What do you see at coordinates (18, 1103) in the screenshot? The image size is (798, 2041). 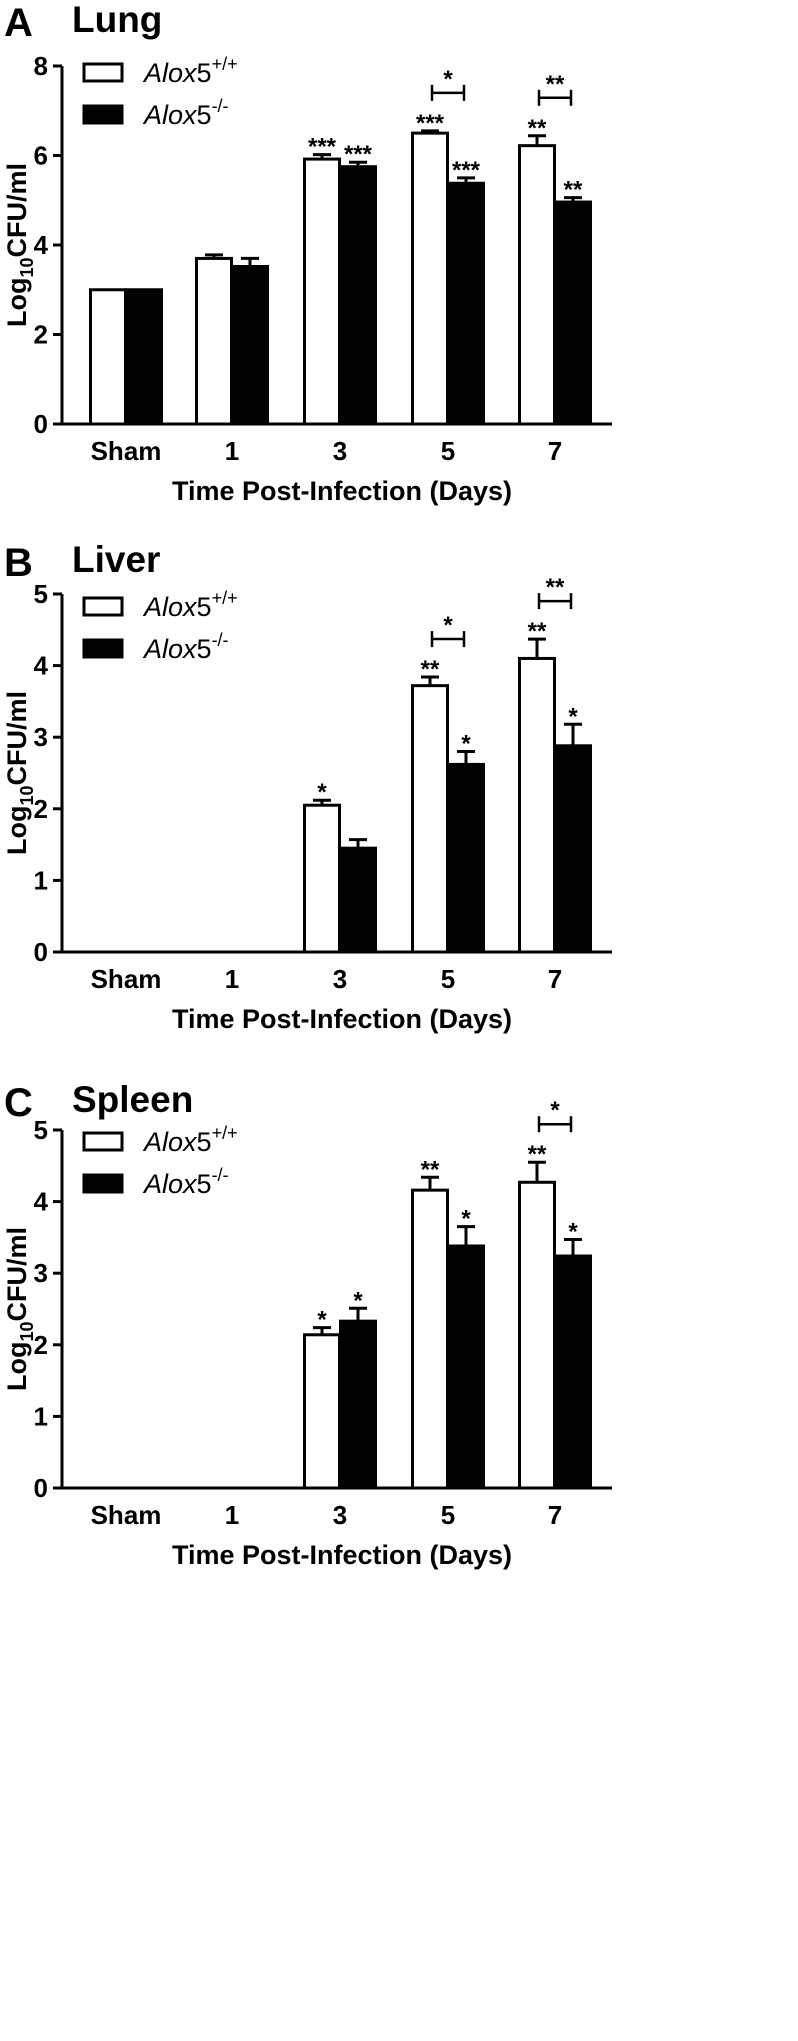 I see `panel-label: C` at bounding box center [18, 1103].